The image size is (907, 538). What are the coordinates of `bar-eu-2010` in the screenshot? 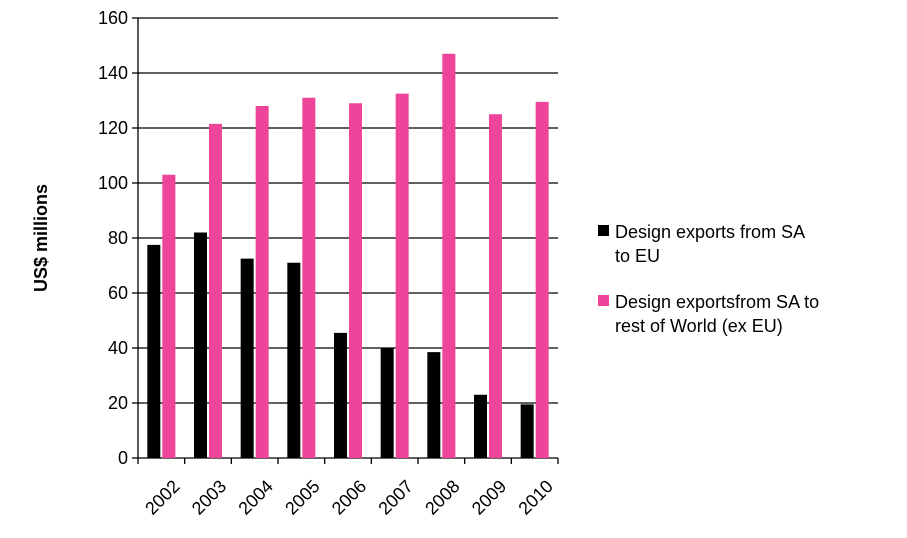 It's located at (527, 431).